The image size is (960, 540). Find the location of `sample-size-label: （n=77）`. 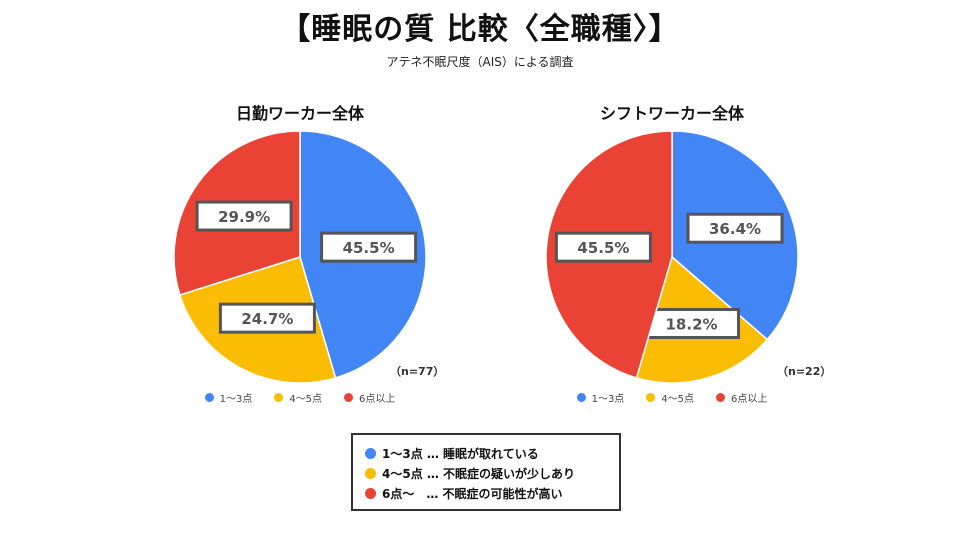

sample-size-label: （n=77） is located at coordinates (417, 371).